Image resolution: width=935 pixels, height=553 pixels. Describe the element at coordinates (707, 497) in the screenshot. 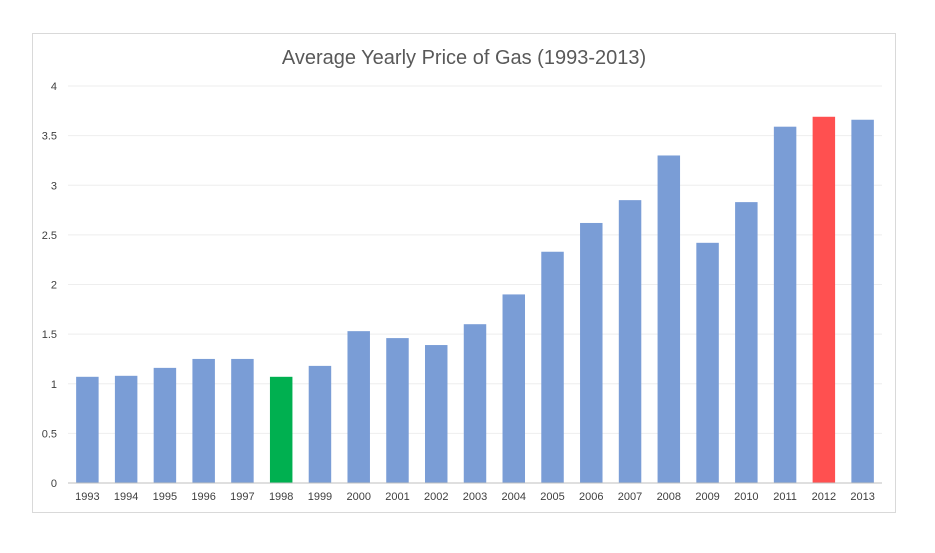

I see `x-tick-label: 2009` at that location.